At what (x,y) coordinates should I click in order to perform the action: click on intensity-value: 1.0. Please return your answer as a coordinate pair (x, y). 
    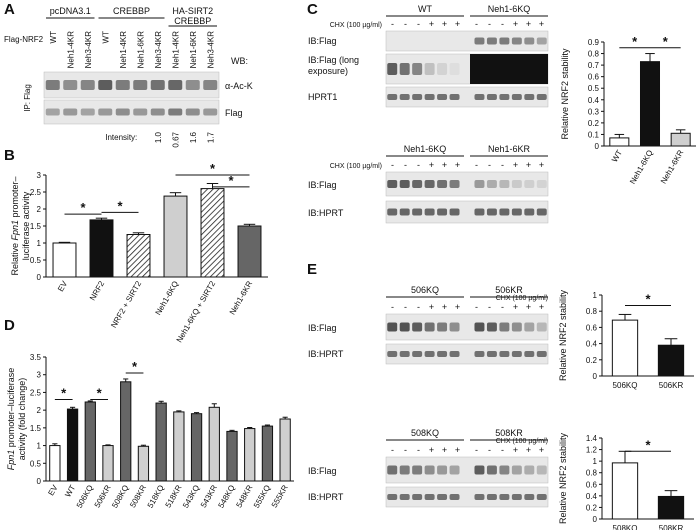
    Looking at the image, I should click on (158, 137).